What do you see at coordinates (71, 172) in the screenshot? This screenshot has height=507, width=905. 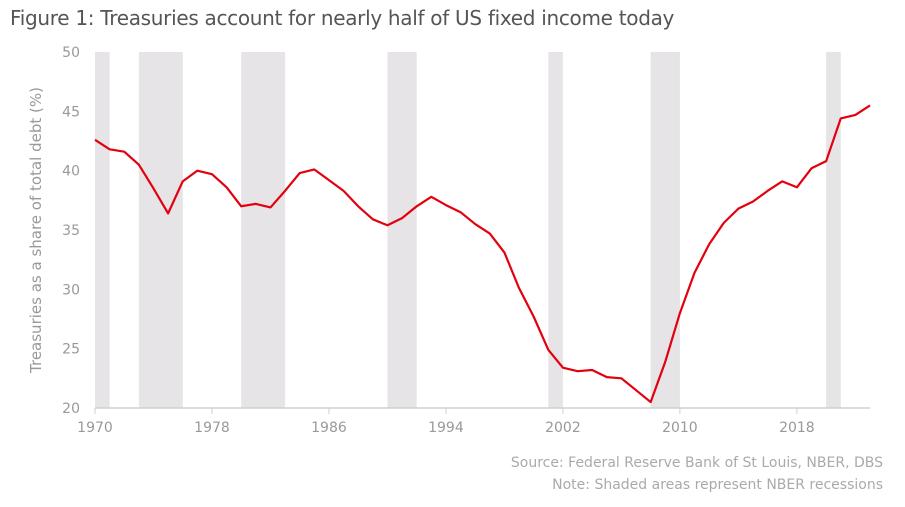 I see `y-tick-label: 40` at bounding box center [71, 172].